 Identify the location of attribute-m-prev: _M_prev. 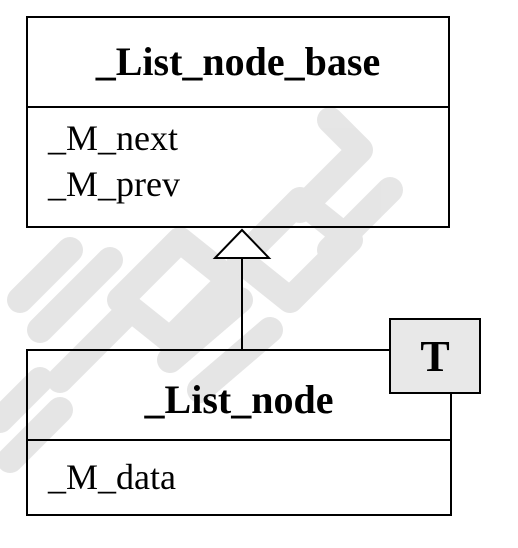
(114, 184).